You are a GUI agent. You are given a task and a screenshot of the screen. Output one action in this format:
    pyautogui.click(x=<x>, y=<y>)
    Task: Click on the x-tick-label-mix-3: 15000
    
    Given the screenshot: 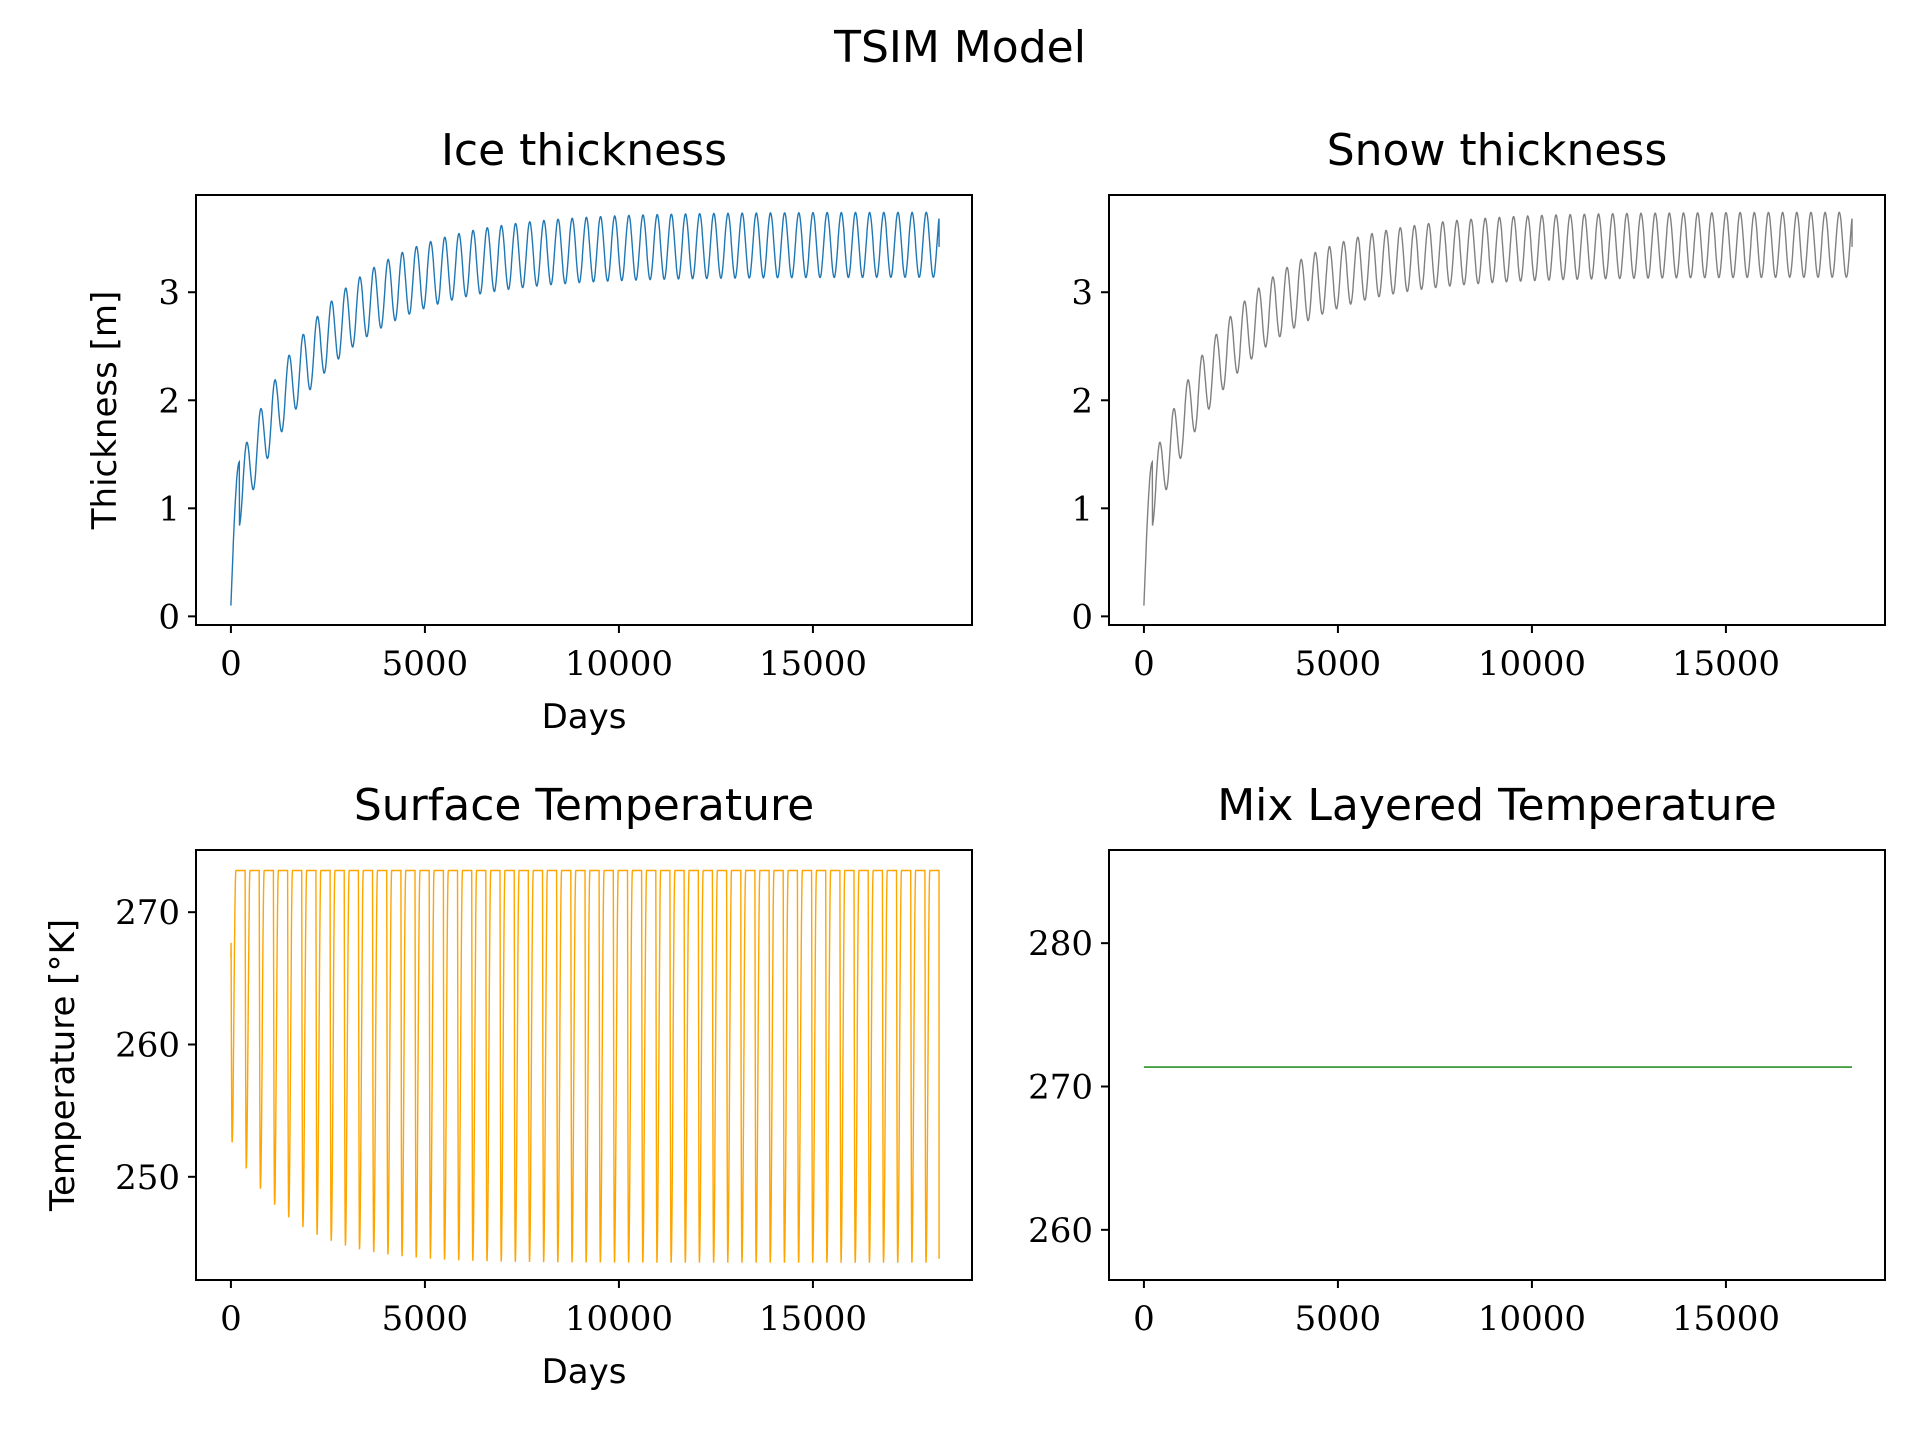 What is the action you would take?
    pyautogui.click(x=1726, y=1319)
    